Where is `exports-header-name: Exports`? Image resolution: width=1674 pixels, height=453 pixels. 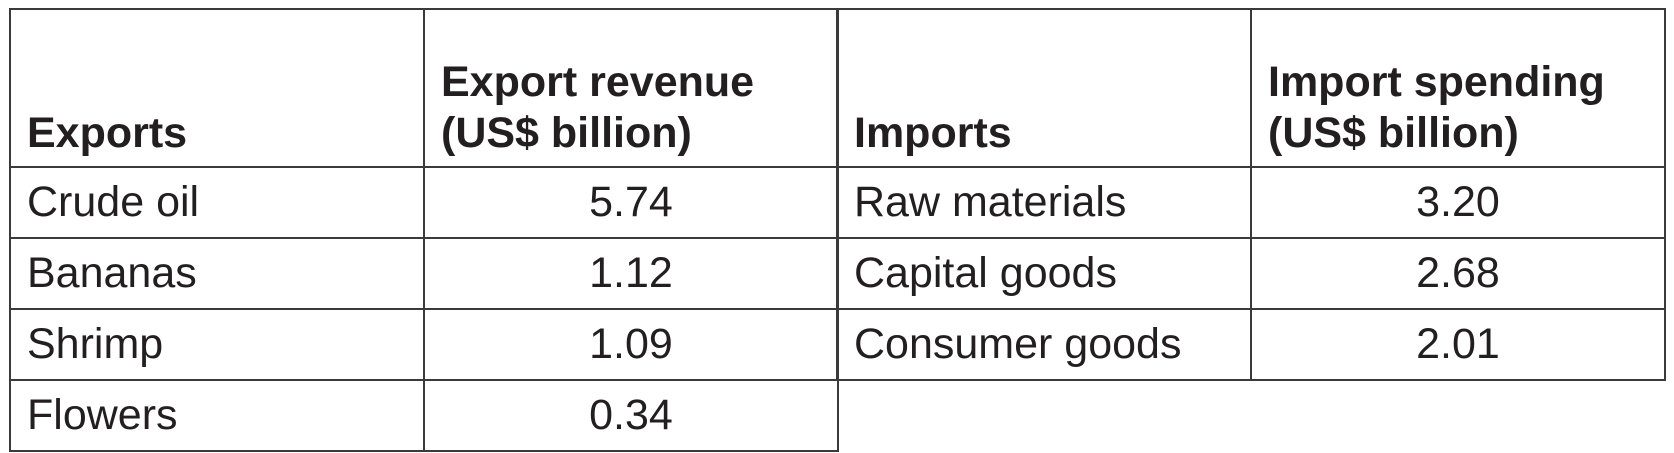
exports-header-name: Exports is located at coordinates (217, 88).